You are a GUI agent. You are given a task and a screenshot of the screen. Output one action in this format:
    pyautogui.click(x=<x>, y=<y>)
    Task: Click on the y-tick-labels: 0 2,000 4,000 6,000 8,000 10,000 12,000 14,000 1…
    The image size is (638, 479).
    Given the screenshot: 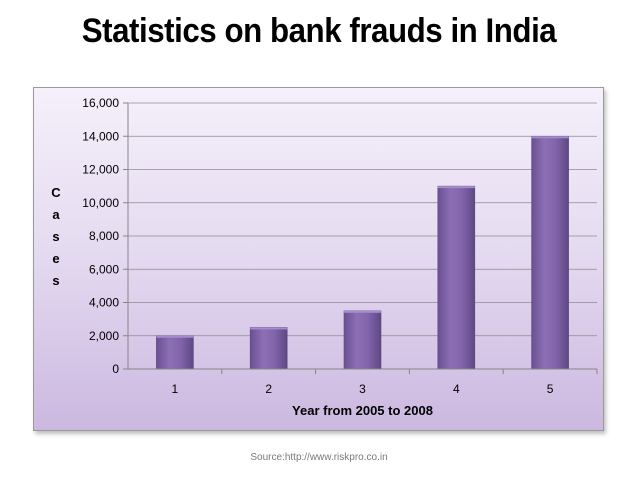 What is the action you would take?
    pyautogui.click(x=100, y=236)
    